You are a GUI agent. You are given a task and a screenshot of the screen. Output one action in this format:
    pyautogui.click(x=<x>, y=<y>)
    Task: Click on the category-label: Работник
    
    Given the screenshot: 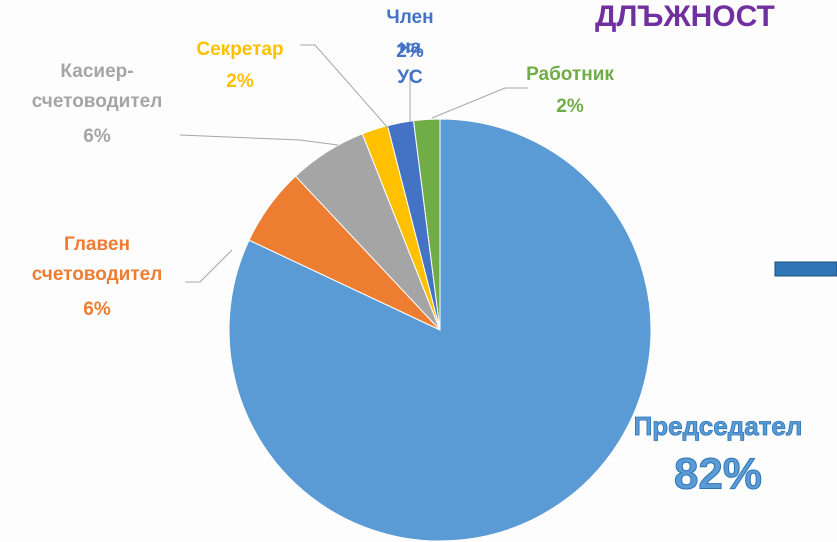 What is the action you would take?
    pyautogui.click(x=570, y=74)
    